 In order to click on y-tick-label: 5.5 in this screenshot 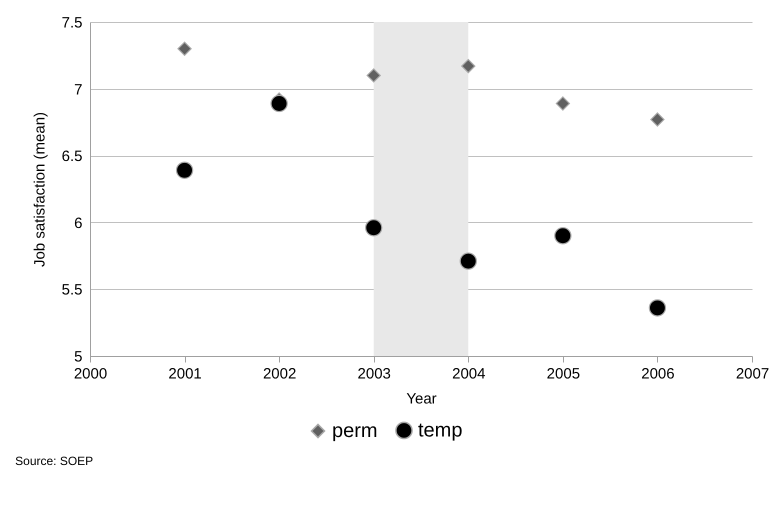, I will do `click(72, 290)`.